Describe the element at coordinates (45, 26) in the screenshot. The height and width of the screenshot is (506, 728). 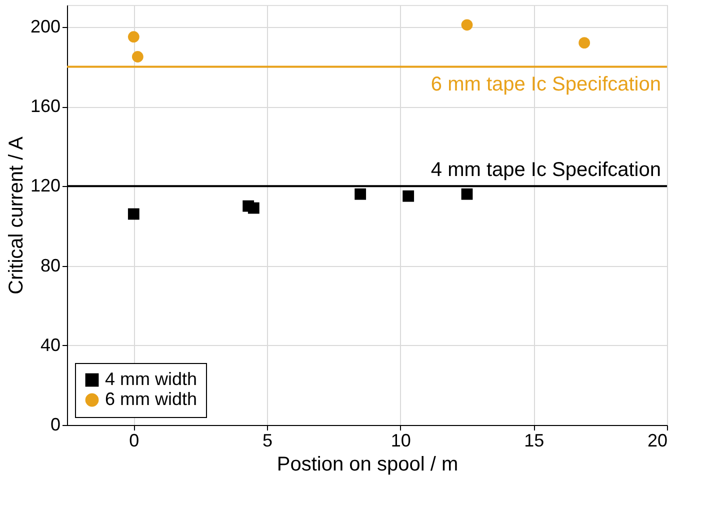
I see `y-tick-label: 200` at that location.